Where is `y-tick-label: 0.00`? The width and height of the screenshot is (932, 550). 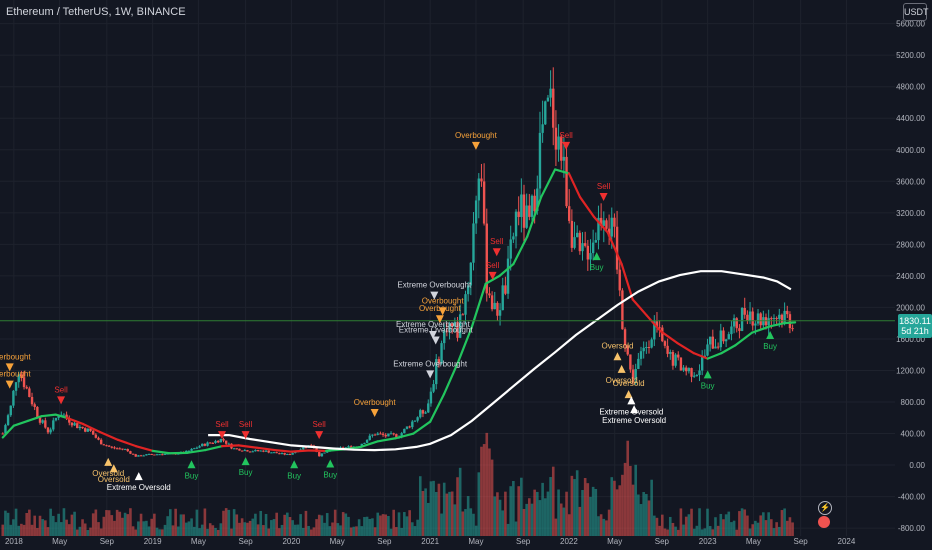
y-tick-label: 0.00 is located at coordinates (917, 465).